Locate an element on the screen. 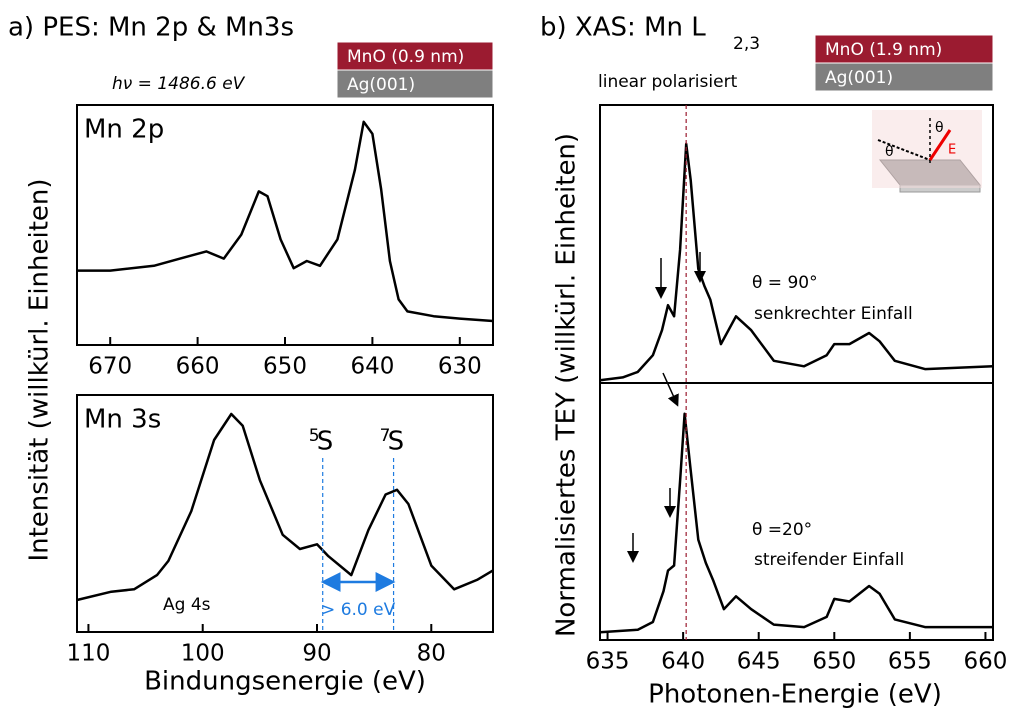 The image size is (1019, 711). sample-label: MnO (0.9 nm) is located at coordinates (405, 57).